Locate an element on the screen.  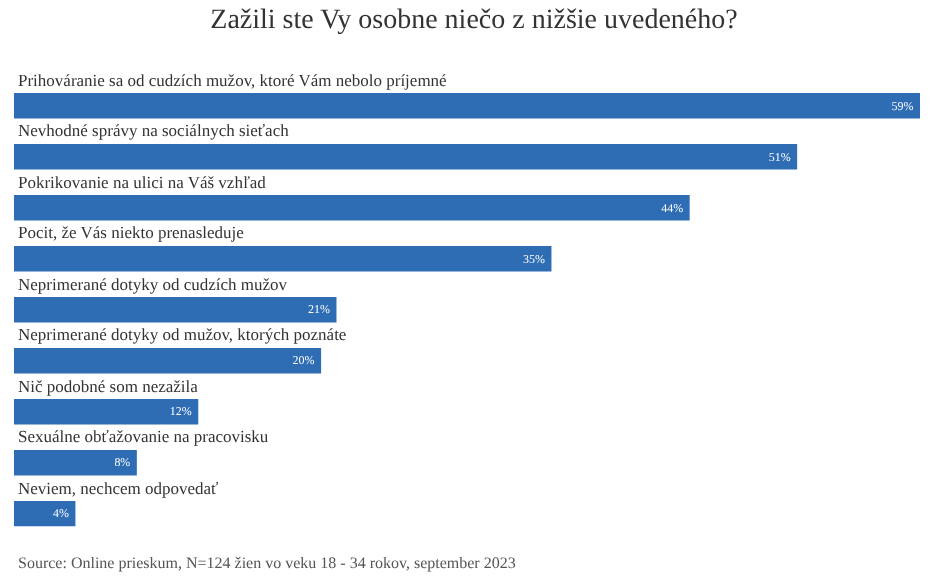
y-tick-label: Neprimerané dotyky od mužov, ktorých poznáte is located at coordinates (182, 334).